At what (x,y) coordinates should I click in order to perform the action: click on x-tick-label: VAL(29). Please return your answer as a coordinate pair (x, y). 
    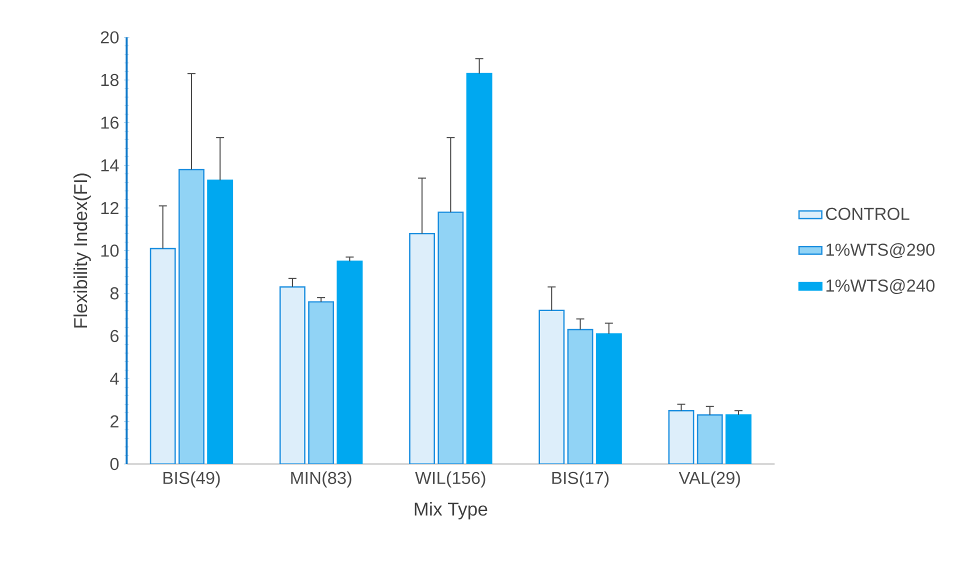
    Looking at the image, I should click on (709, 480).